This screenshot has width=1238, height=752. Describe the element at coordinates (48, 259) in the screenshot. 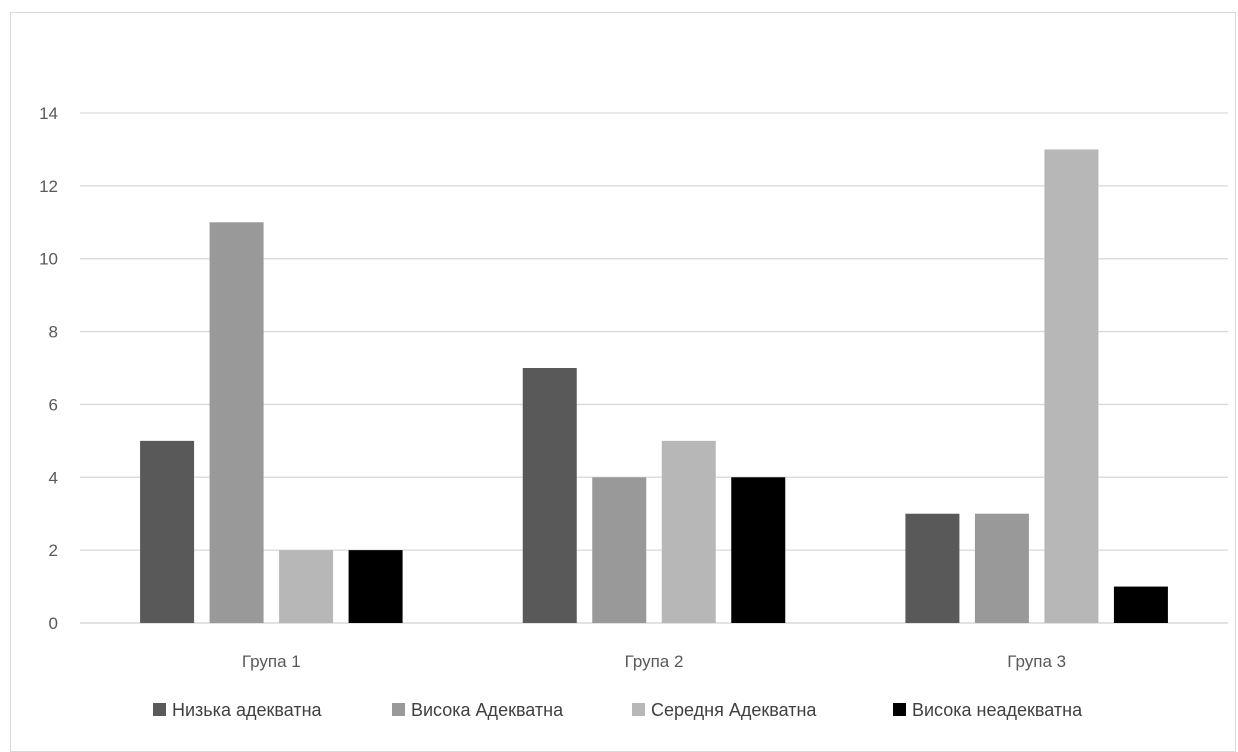

I see `y-tick-label: 10` at that location.